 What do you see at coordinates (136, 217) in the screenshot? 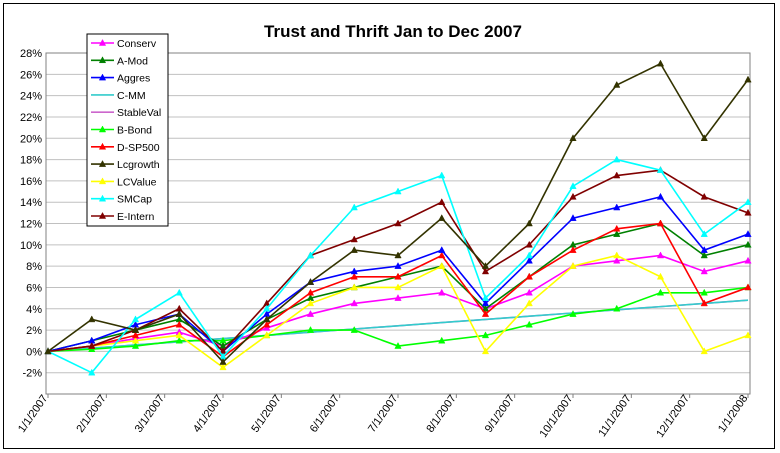
I see `legend-label-e-intern: E-Intern` at bounding box center [136, 217].